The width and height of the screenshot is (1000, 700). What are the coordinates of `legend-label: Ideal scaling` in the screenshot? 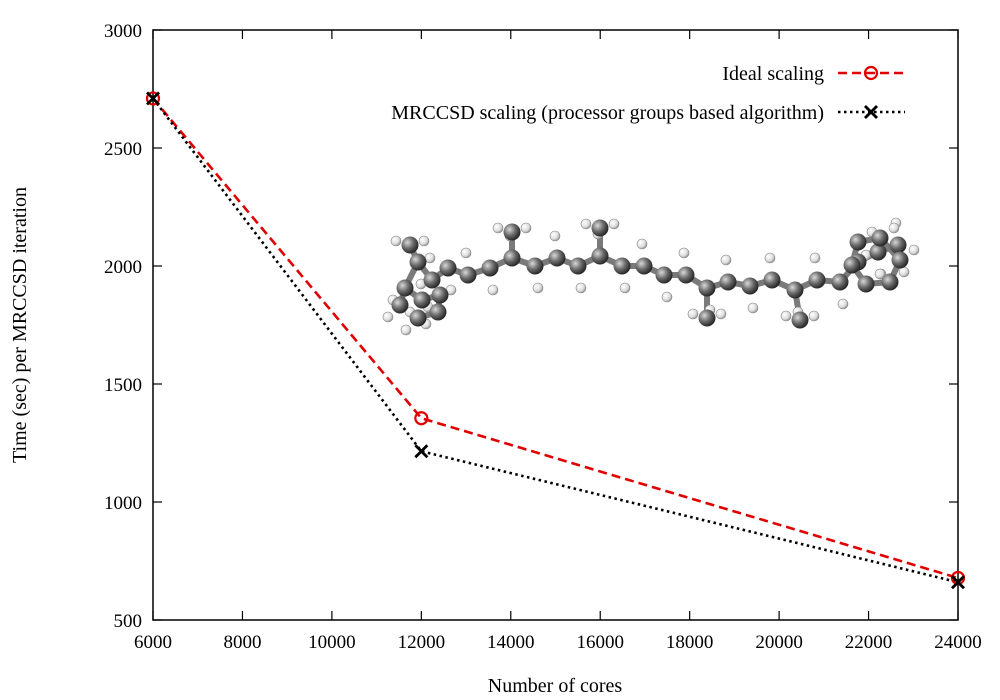 It's located at (773, 74).